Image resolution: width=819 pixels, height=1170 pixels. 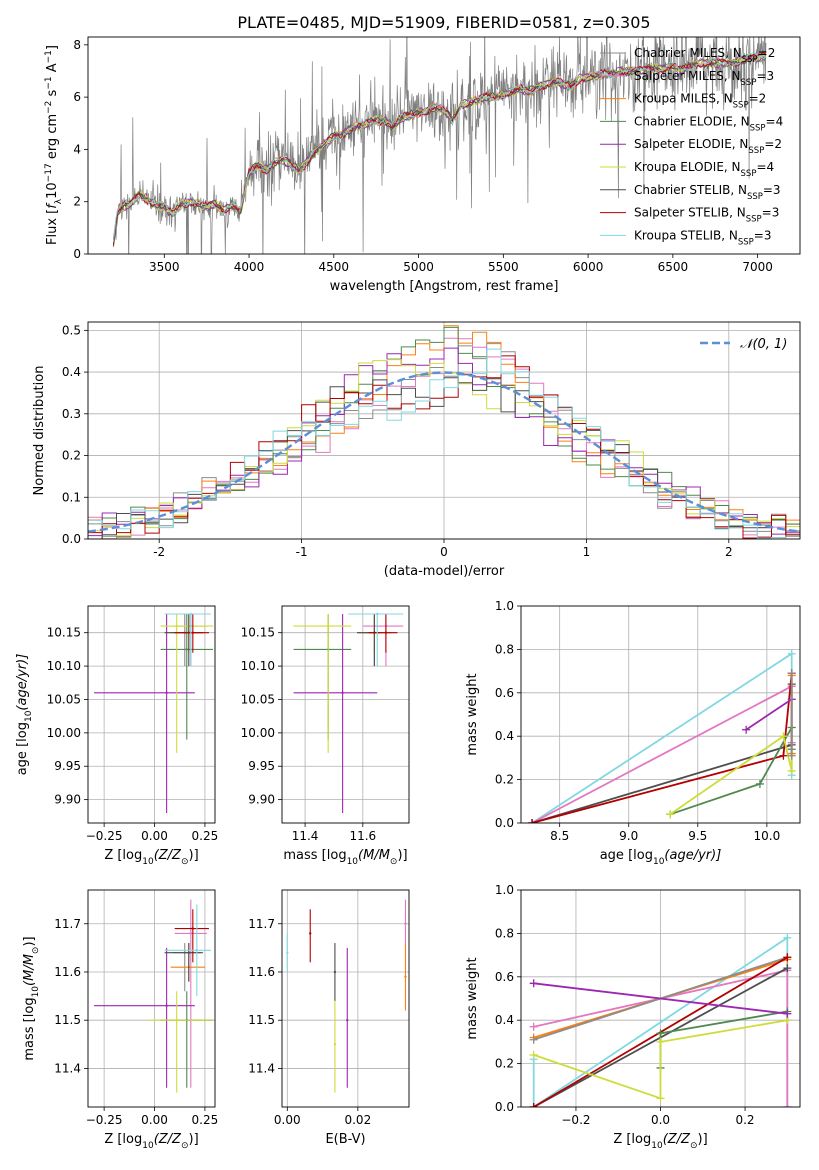 What do you see at coordinates (763, 344) in the screenshot?
I see `legend-label: 𝒩(0, 1)` at bounding box center [763, 344].